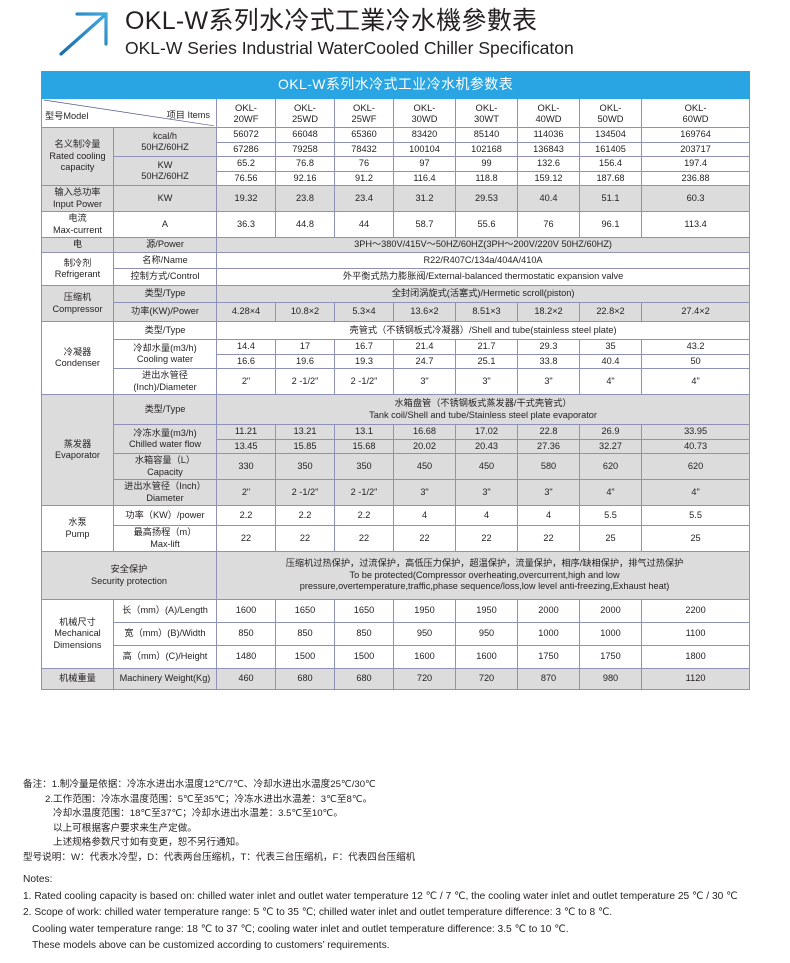 The height and width of the screenshot is (963, 790). What do you see at coordinates (129, 113) in the screenshot?
I see `corner-header-cell: 型号Model 项目 Items` at bounding box center [129, 113].